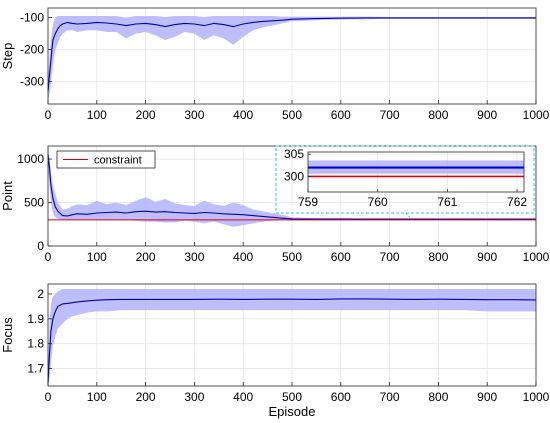 The height and width of the screenshot is (423, 550). I want to click on y-tick-label: -100, so click(32, 18).